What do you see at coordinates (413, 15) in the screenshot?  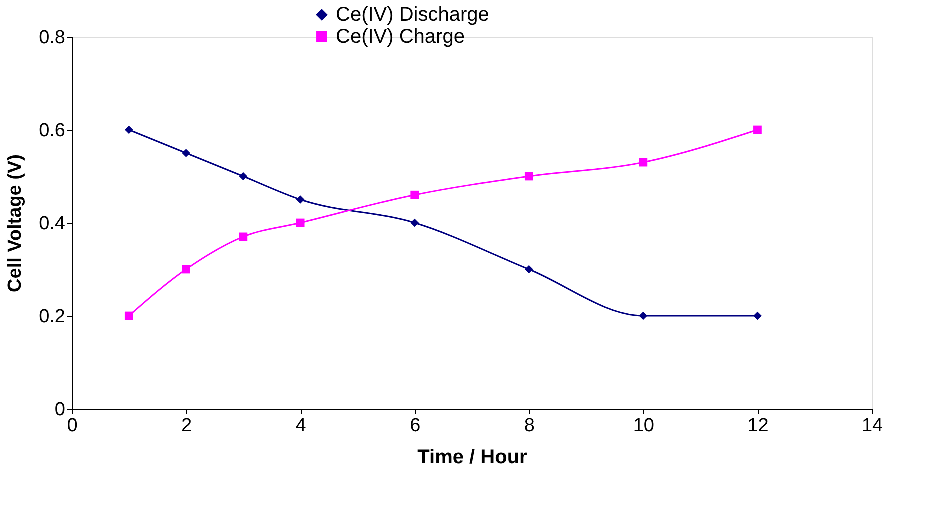 I see `legend-label: Ce(IV) Discharge` at bounding box center [413, 15].